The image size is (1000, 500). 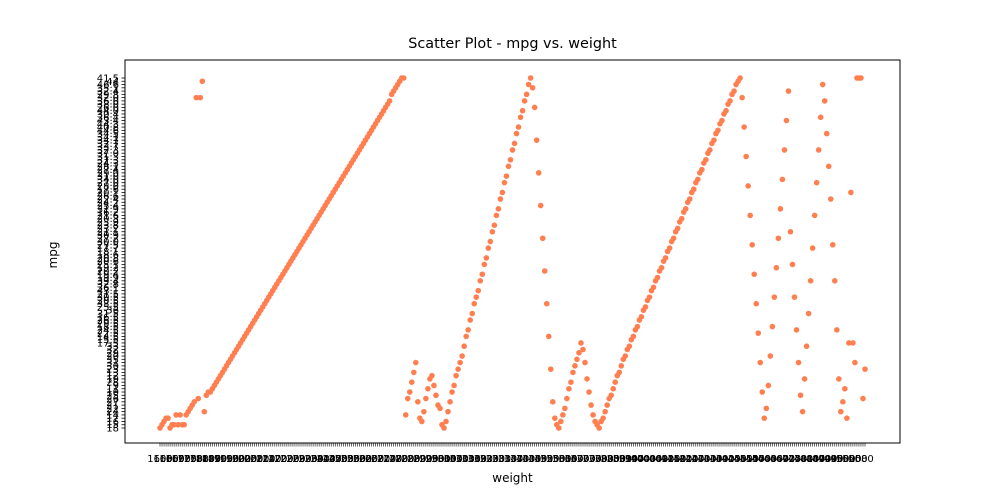 What do you see at coordinates (220, 459) in the screenshot?
I see `x-tick-label: 1900` at bounding box center [220, 459].